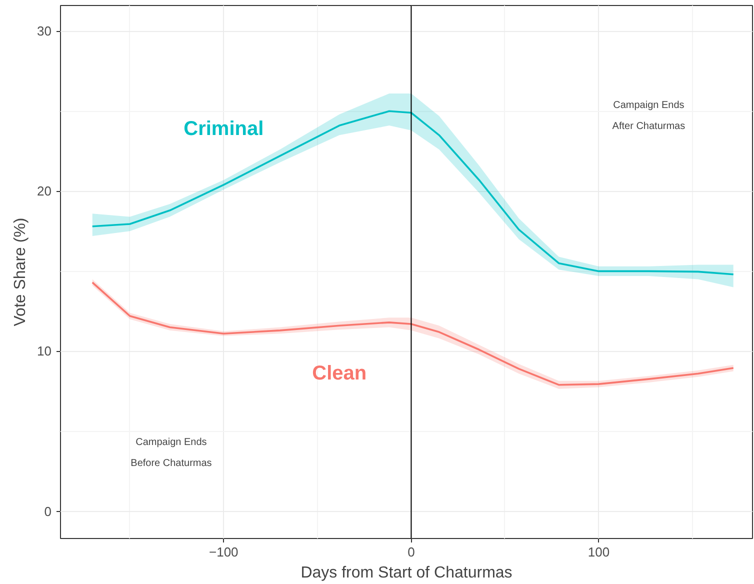  Describe the element at coordinates (406, 573) in the screenshot. I see `x-axis-title: Days from Start of Chaturmas` at that location.